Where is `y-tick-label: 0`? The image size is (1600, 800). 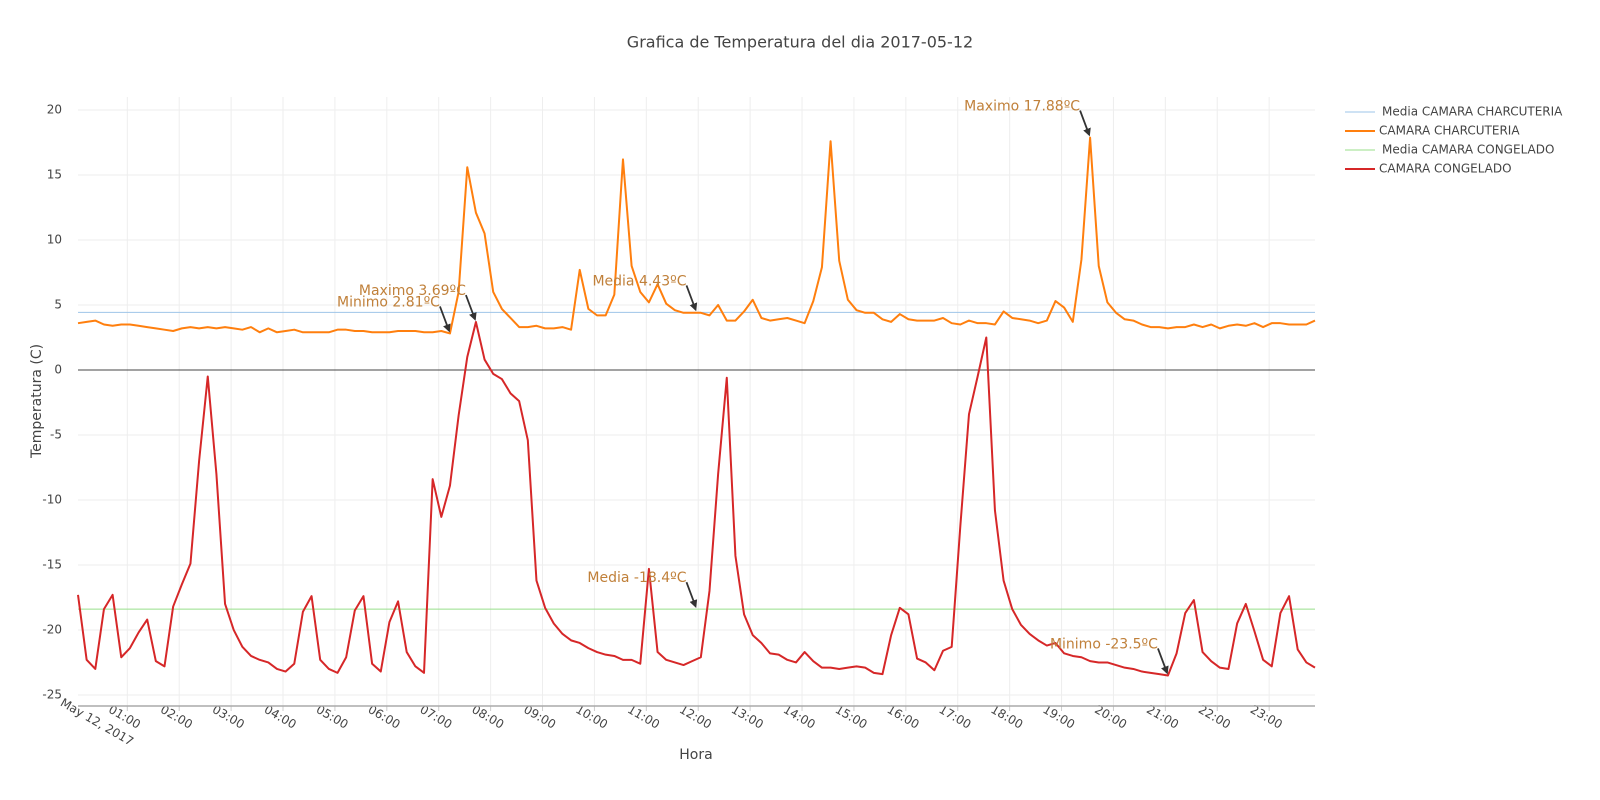
y-tick-label: 0 is located at coordinates (58, 369).